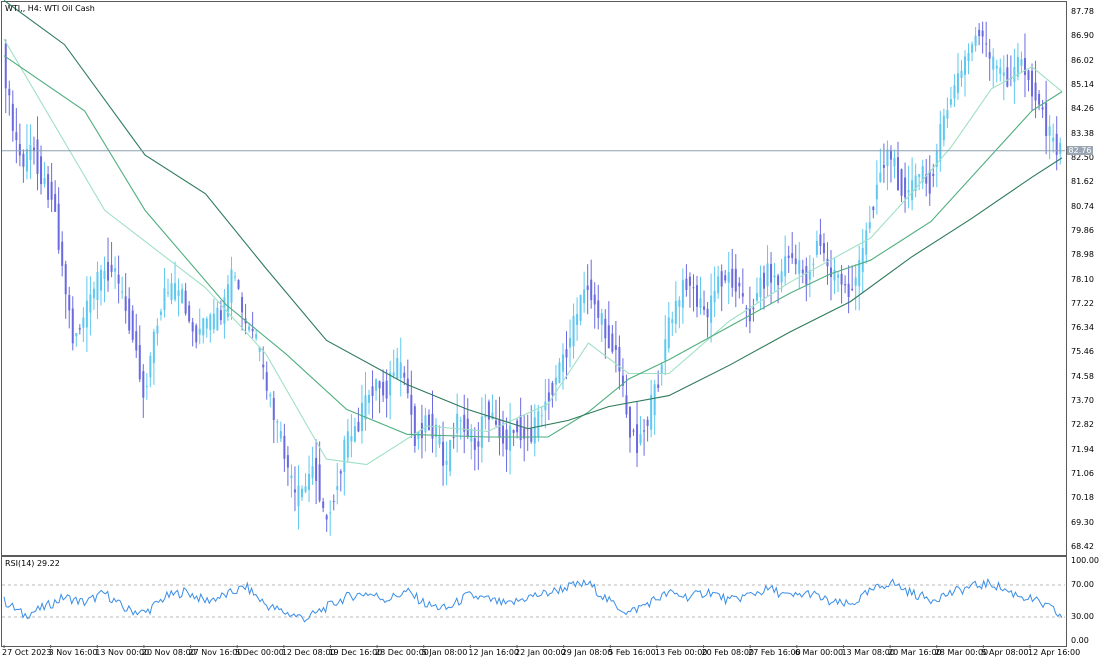 The image size is (1100, 660). What do you see at coordinates (444, 652) in the screenshot?
I see `time-axis-label: 5 Jan 08:00` at bounding box center [444, 652].